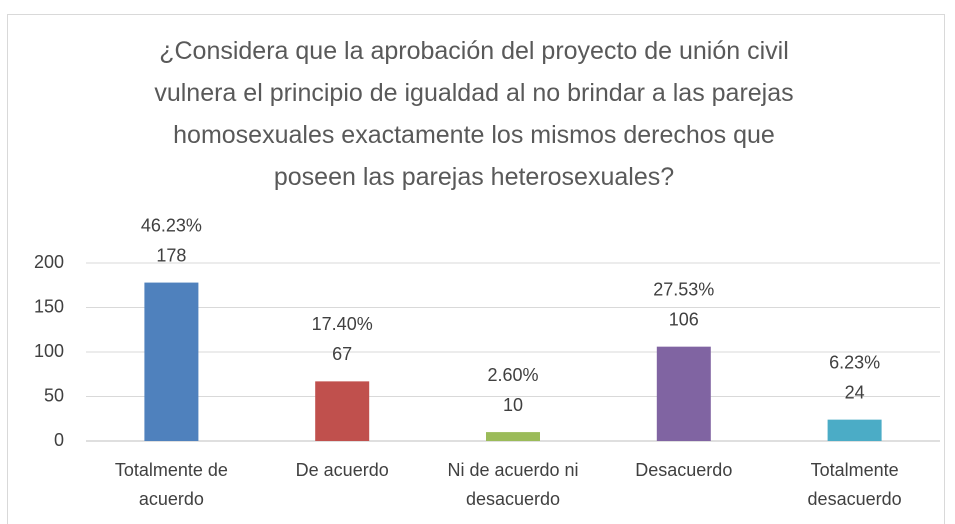 This screenshot has height=524, width=955. I want to click on data-label-percent: 27.53%, so click(683, 289).